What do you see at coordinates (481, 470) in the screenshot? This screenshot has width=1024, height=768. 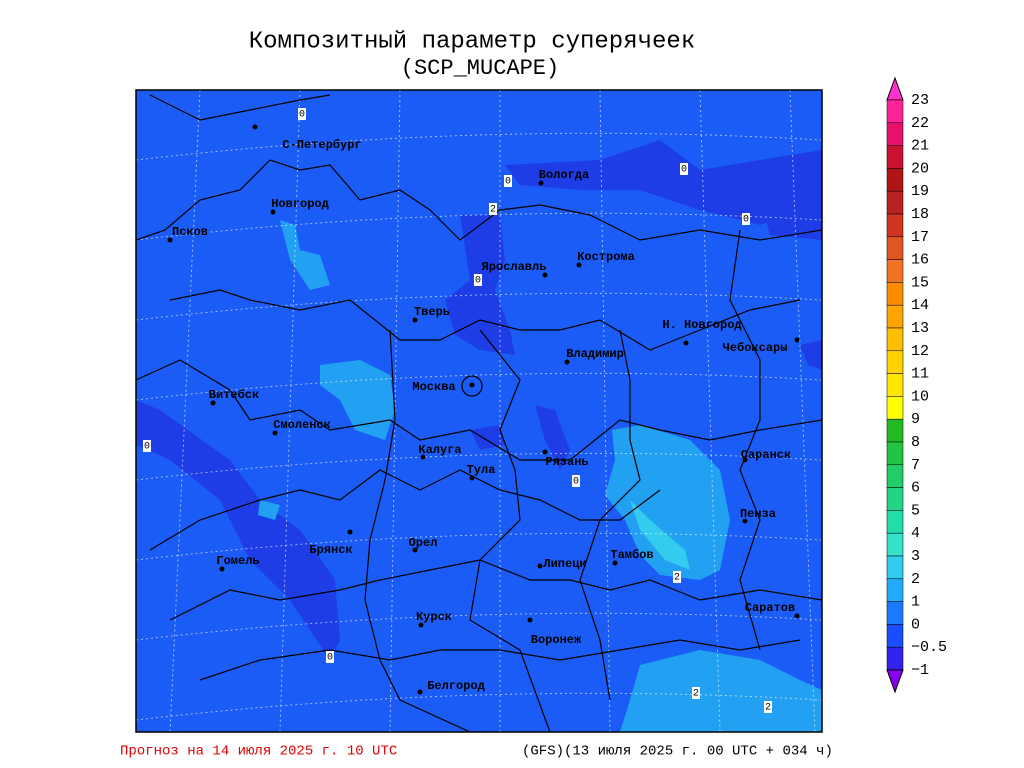 I see `city-label: Тула` at bounding box center [481, 470].